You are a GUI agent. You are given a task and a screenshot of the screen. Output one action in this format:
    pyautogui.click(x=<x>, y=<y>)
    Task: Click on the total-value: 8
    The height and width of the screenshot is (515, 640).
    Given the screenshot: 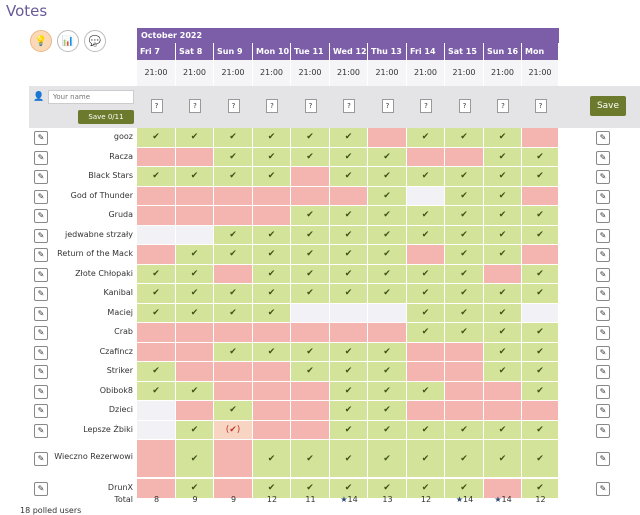 What is the action you would take?
    pyautogui.click(x=156, y=499)
    